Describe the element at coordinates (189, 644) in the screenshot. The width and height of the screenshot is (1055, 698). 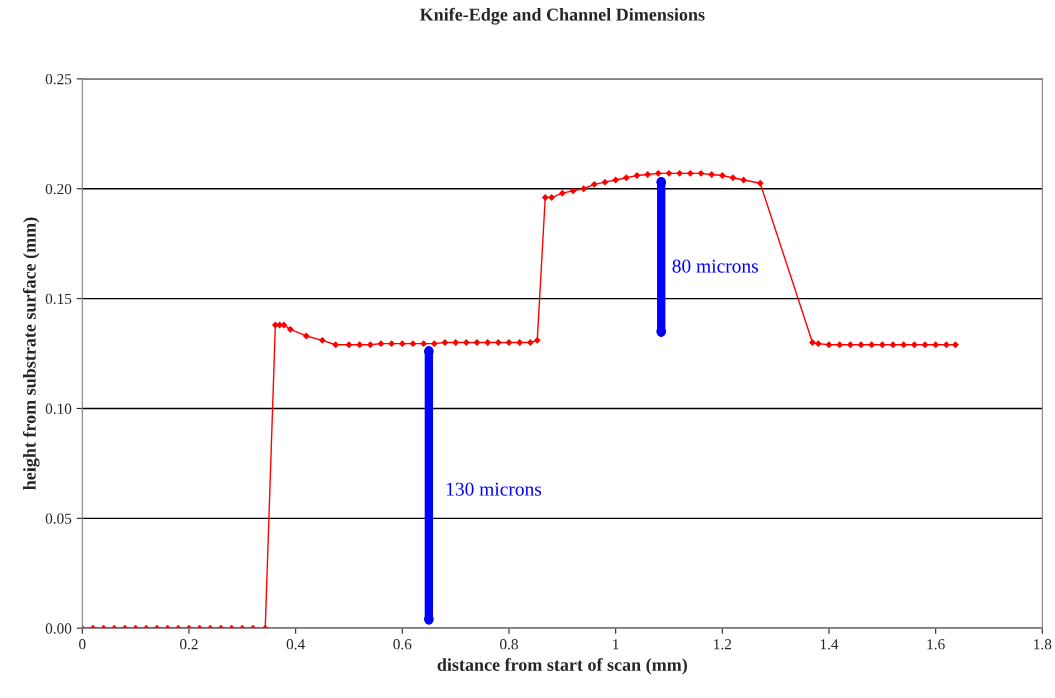
I see `x-tick-label: 0.2` at that location.